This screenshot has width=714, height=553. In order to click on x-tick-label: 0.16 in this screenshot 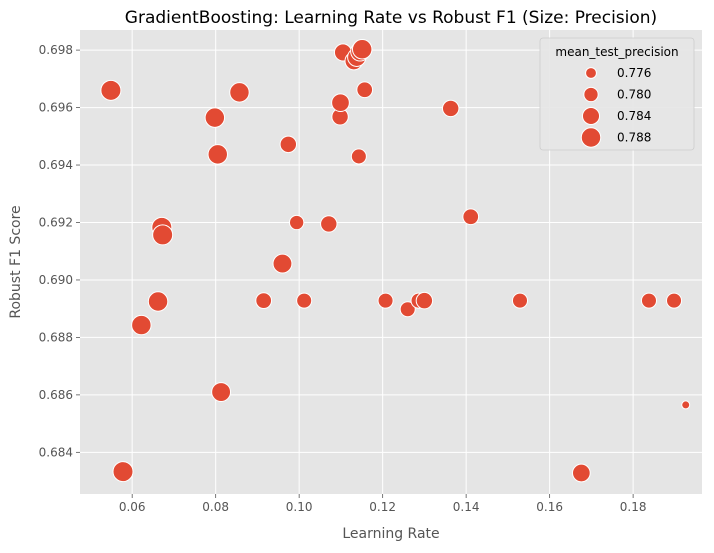, I will do `click(549, 507)`.